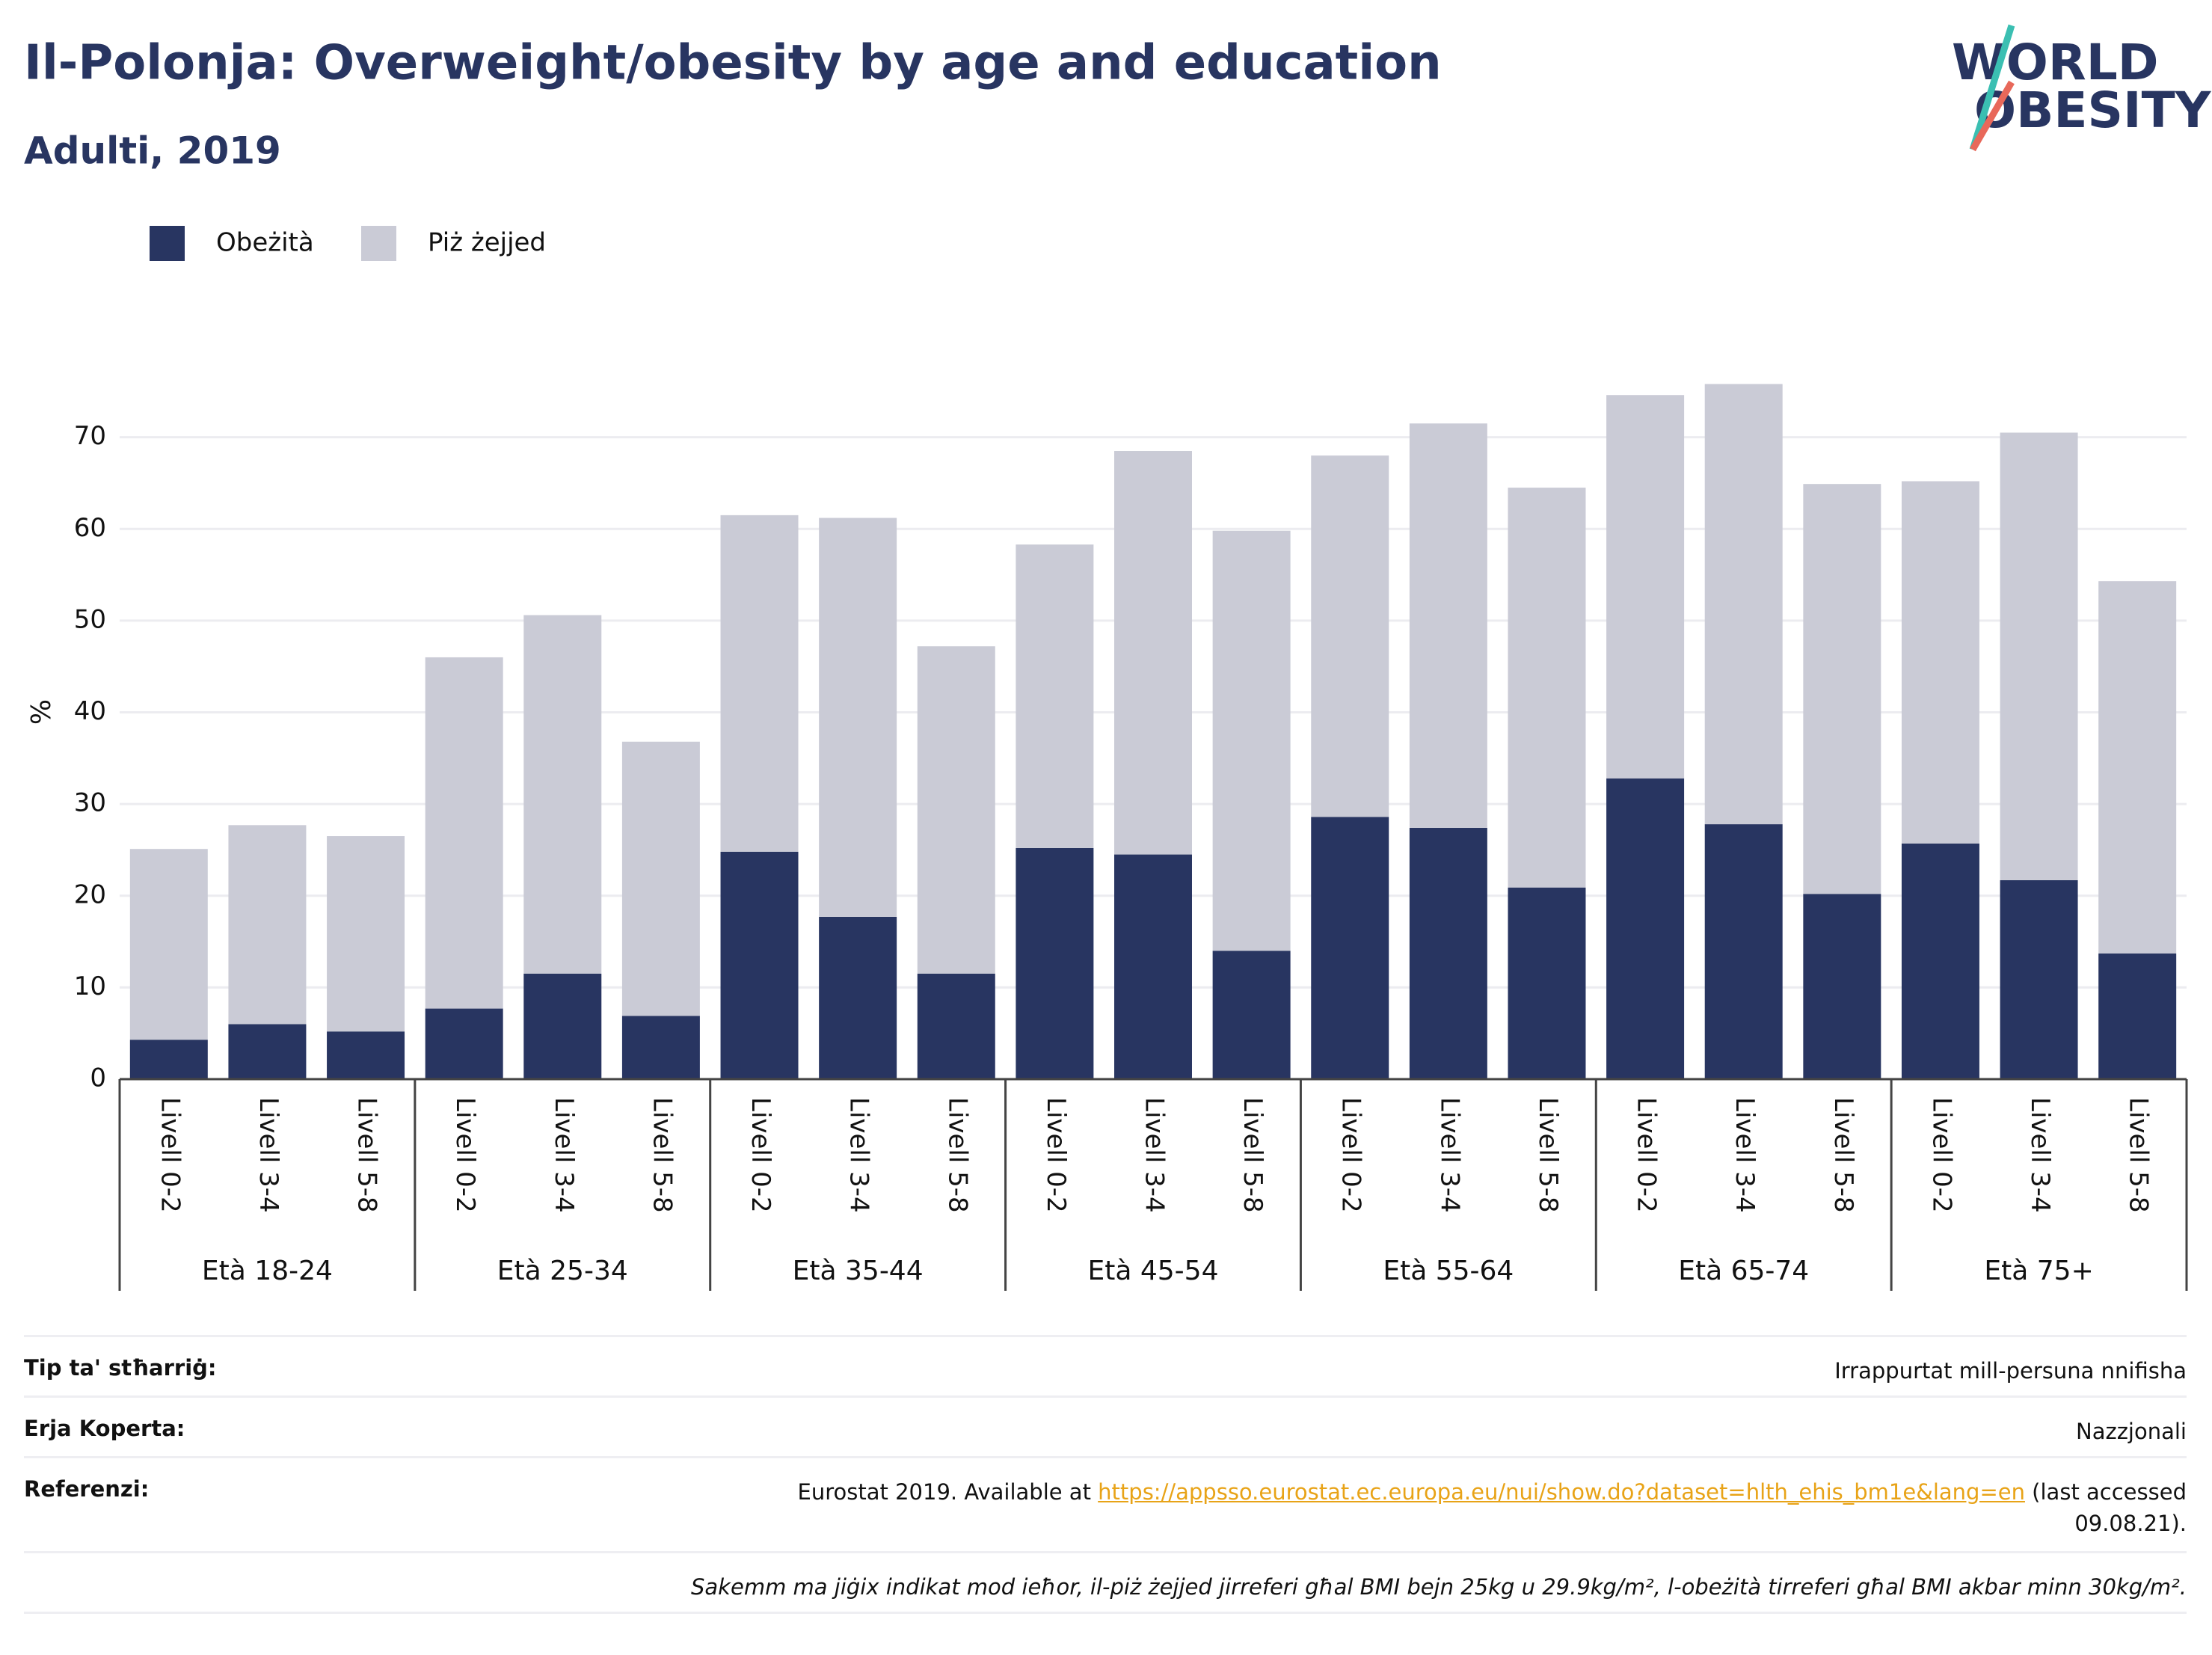 The image size is (2212, 1655). Describe the element at coordinates (2010, 1371) in the screenshot. I see `footer-value: Irrappurtat mill-persuna nnifisha` at that location.